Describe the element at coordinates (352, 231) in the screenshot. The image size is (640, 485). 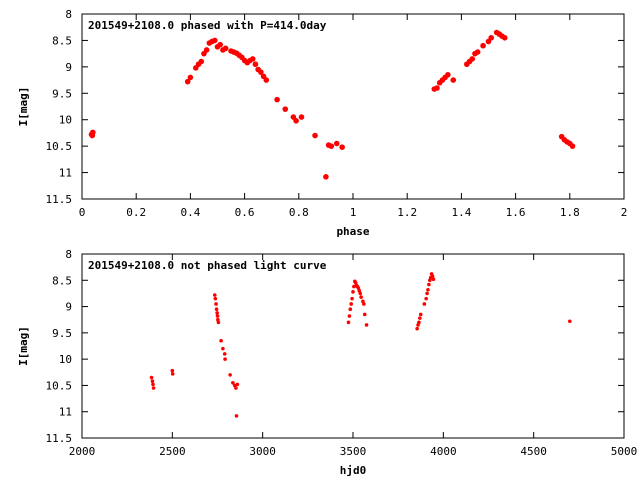
I see `x-axis-label: phase` at that location.